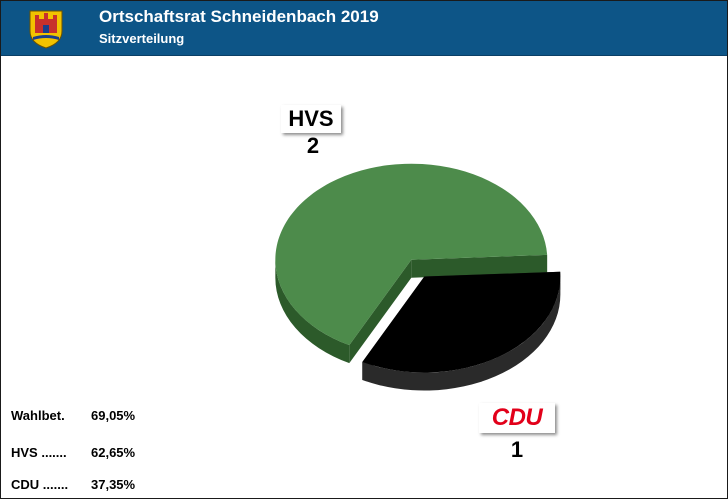 The height and width of the screenshot is (499, 728). I want to click on chart-title: Ortschaftsrat Schneidenbach 2019, so click(239, 16).